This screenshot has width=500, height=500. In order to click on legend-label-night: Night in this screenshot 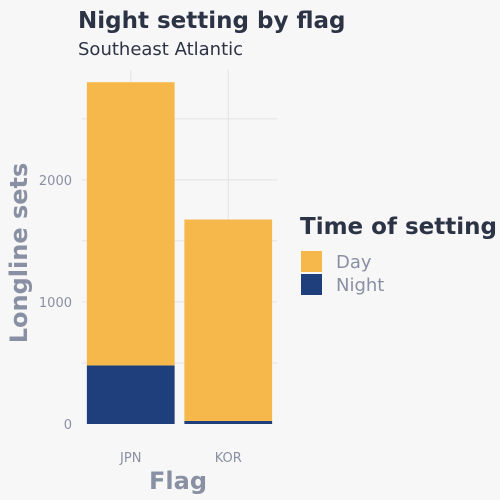, I will do `click(360, 285)`.